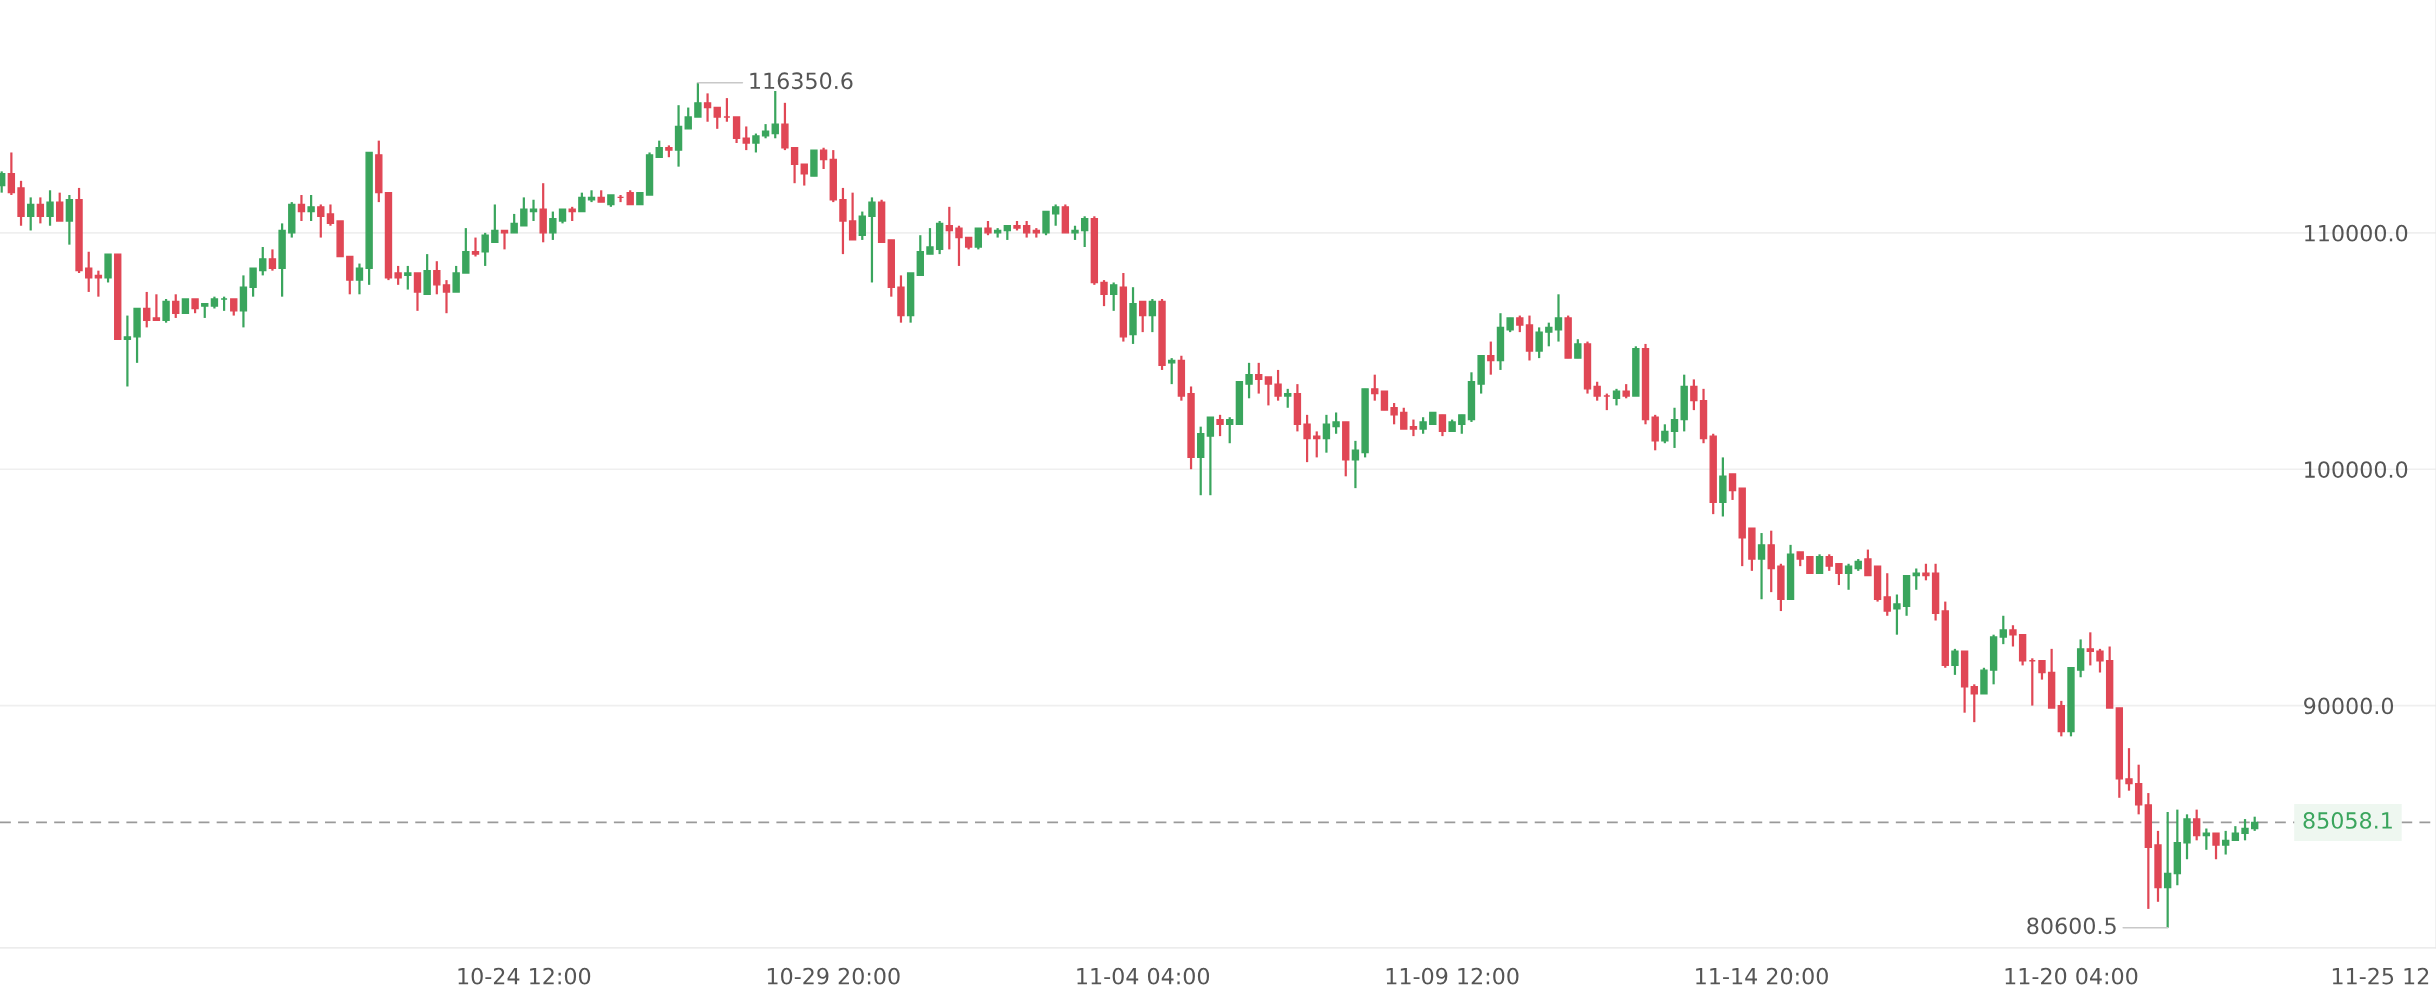 The height and width of the screenshot is (1002, 2436). What do you see at coordinates (833, 976) in the screenshot?
I see `x-tick-label: 10-29 20:00` at bounding box center [833, 976].